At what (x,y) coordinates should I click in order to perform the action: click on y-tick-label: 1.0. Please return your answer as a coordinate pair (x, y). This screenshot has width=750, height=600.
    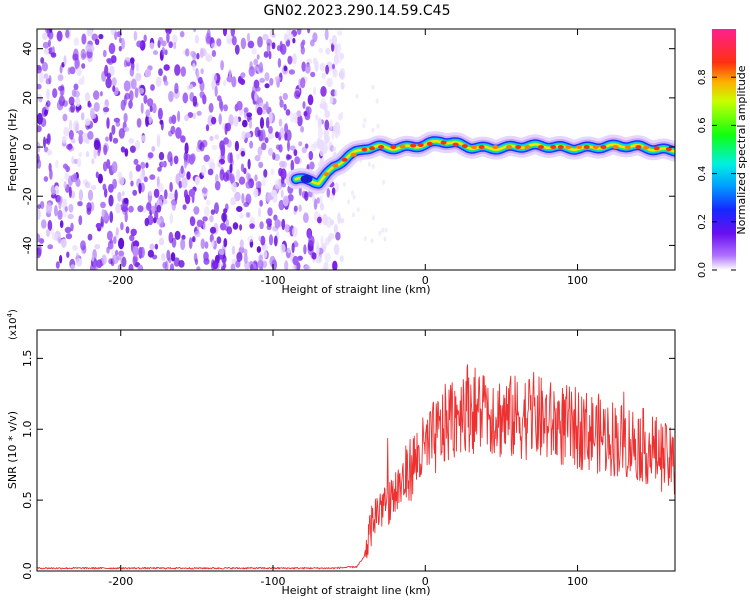
    Looking at the image, I should click on (27, 429).